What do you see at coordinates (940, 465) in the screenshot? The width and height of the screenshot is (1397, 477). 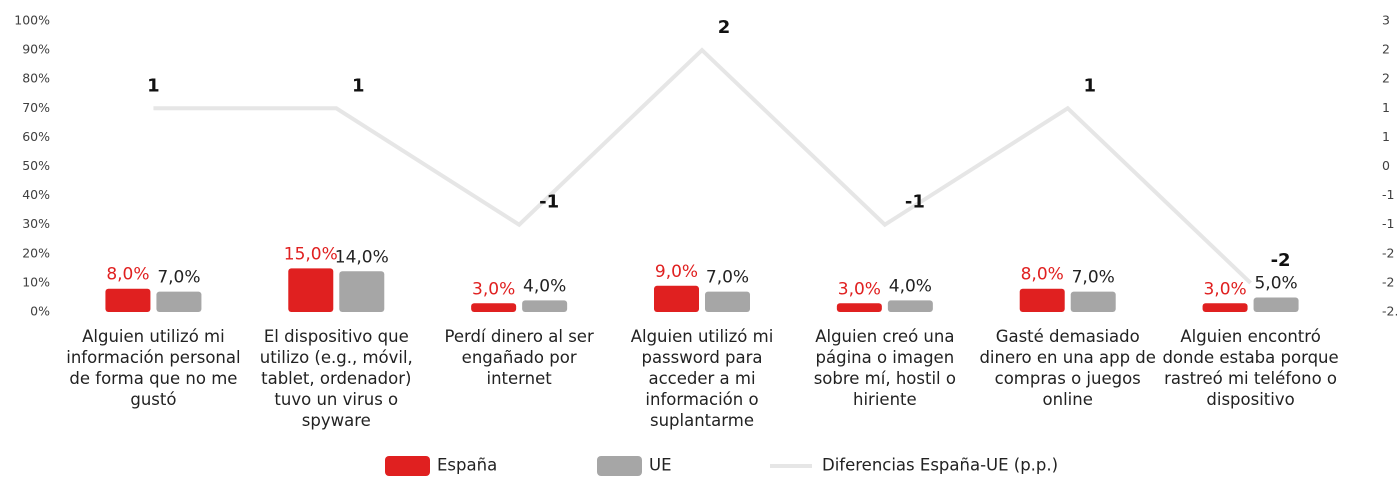 I see `legend-label: Diferencias España-UE (p.p.)` at bounding box center [940, 465].